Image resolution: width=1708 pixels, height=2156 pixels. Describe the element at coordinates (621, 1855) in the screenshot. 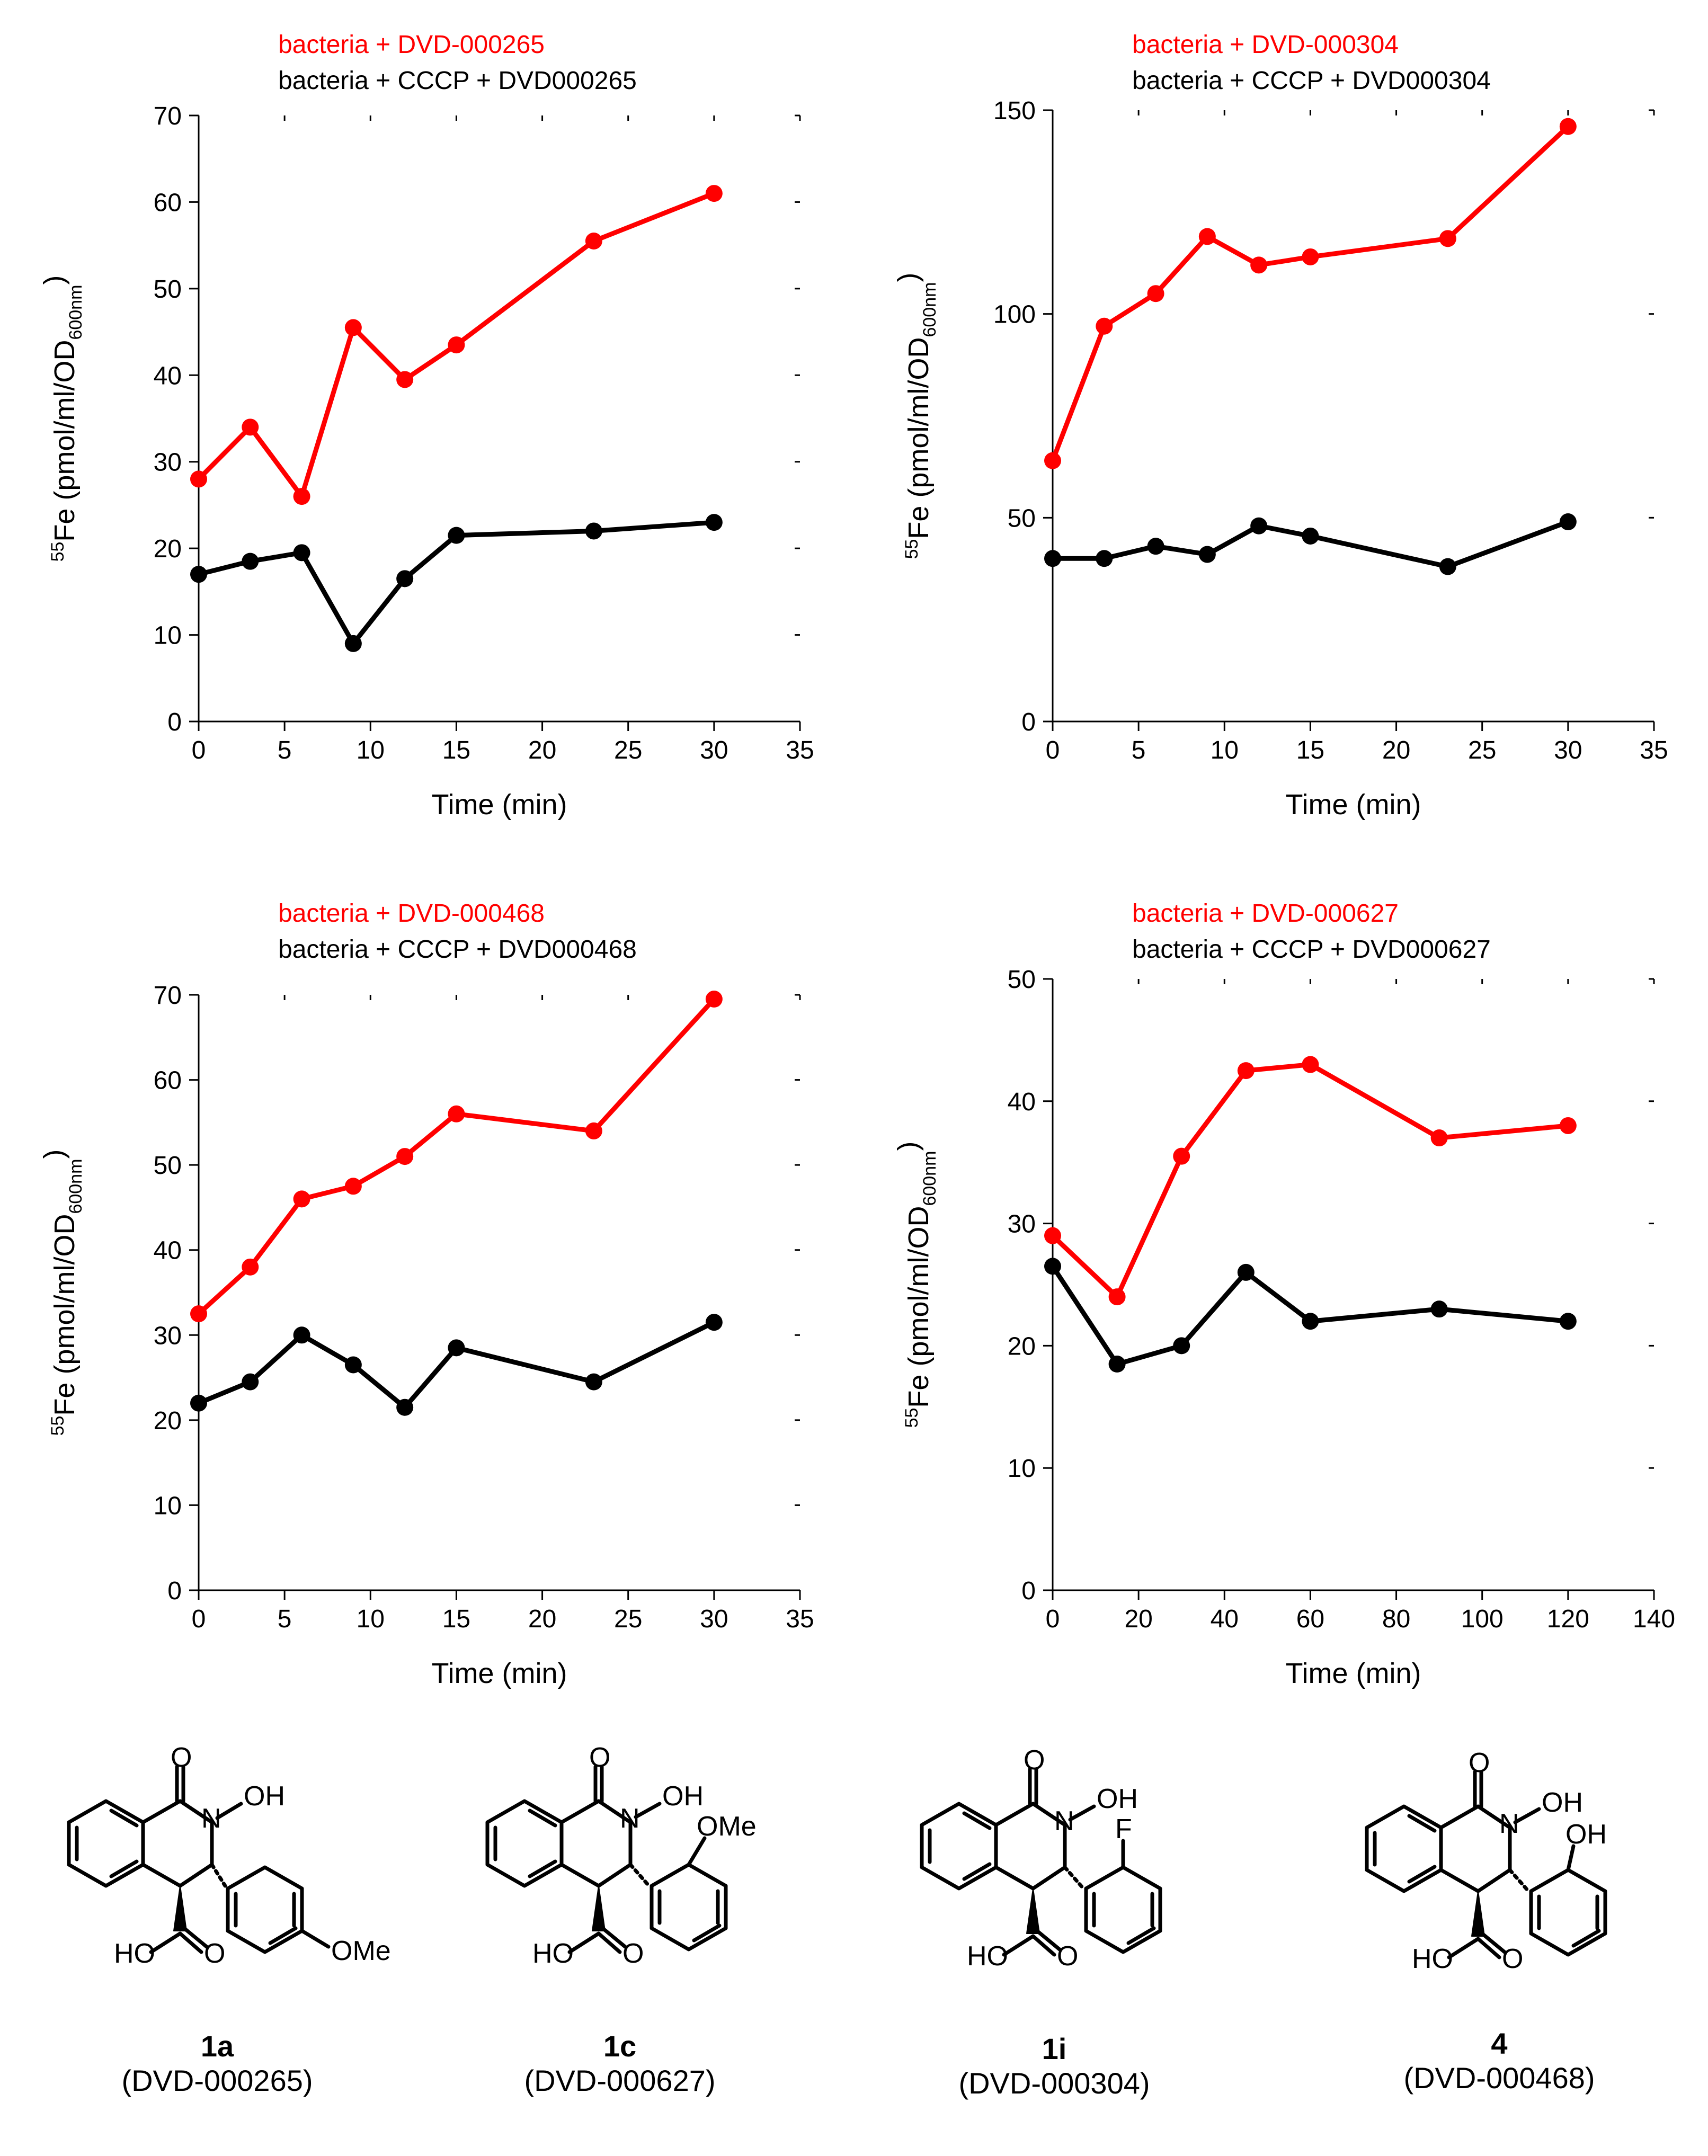

I see `compound-structure-1c: O N OH HO O OMe` at that location.